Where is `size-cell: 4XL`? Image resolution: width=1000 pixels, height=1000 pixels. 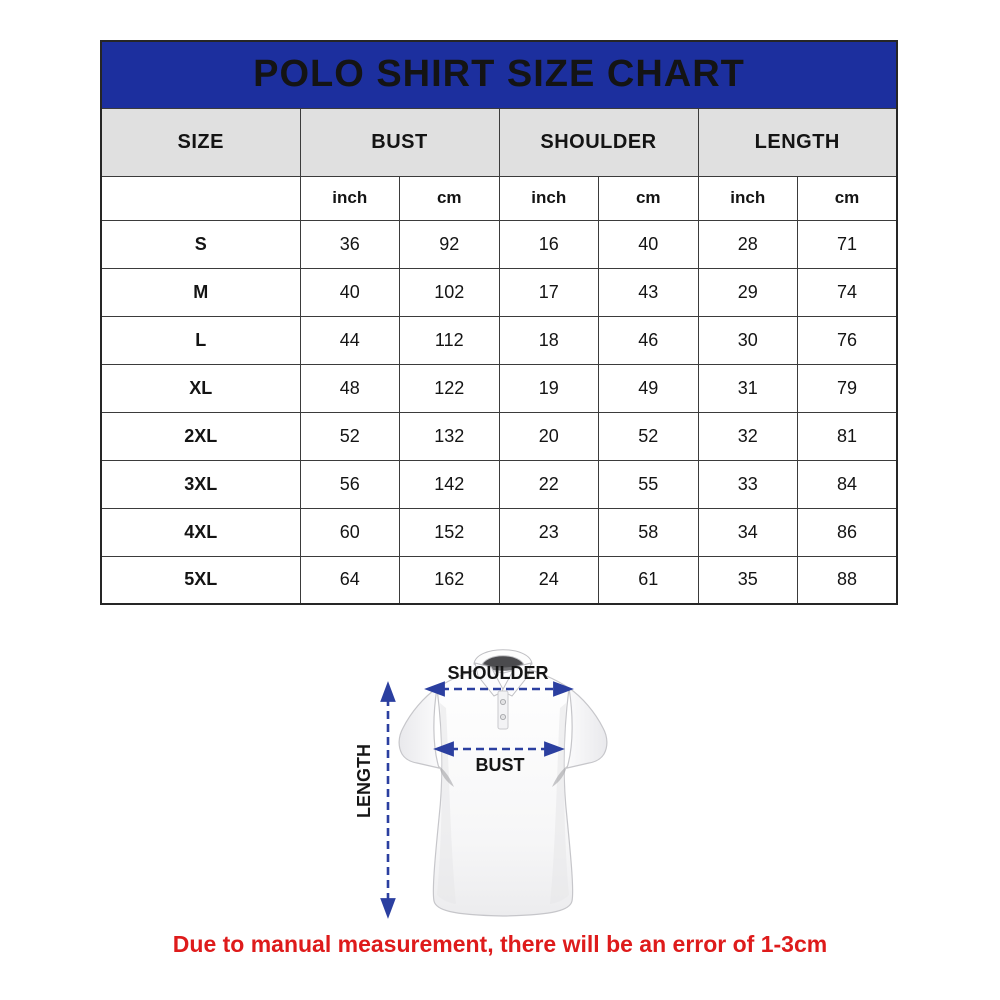
size-cell: 4XL is located at coordinates (200, 532).